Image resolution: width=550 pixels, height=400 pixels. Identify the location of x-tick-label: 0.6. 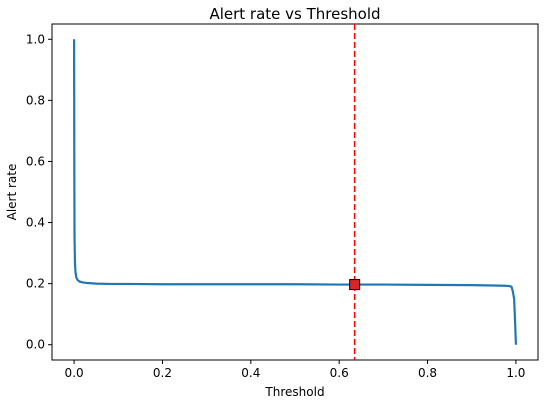
(339, 373).